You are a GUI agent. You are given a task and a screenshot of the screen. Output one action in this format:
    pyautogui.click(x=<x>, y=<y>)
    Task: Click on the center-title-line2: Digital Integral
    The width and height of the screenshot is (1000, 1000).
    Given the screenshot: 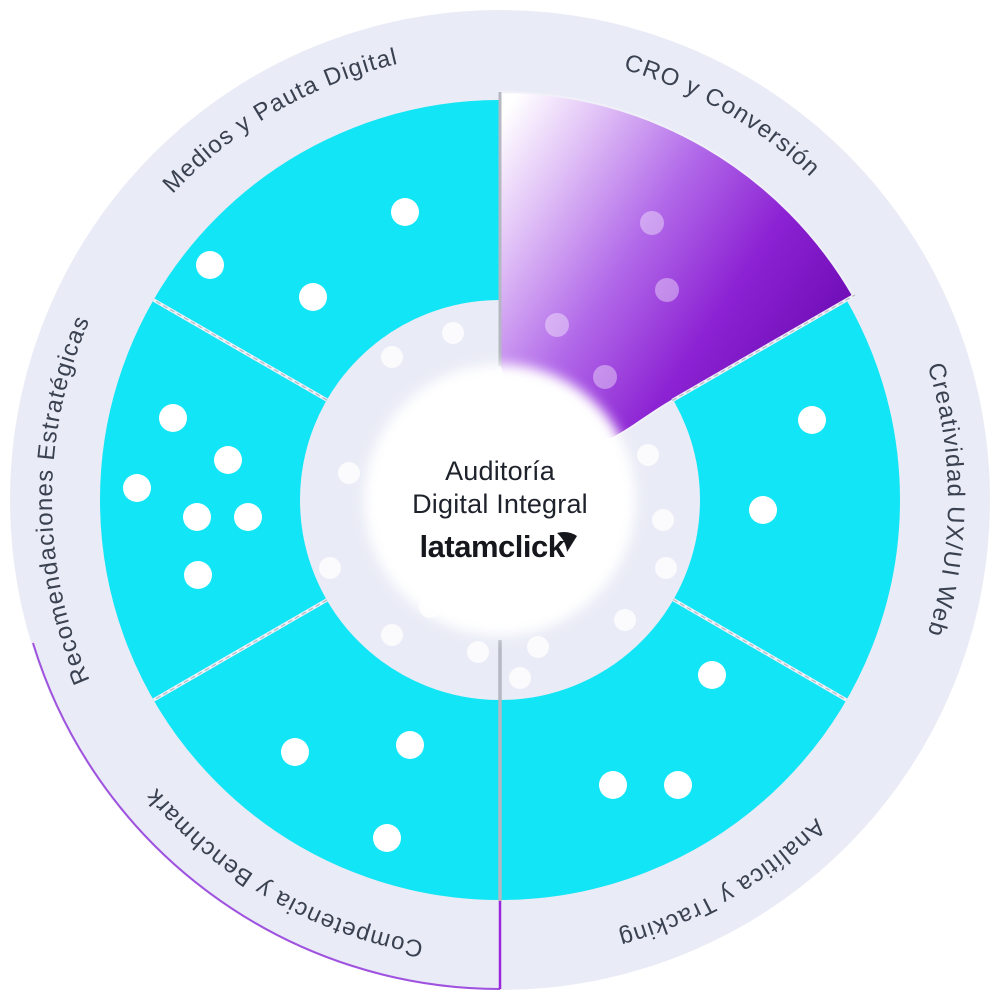 What is the action you would take?
    pyautogui.click(x=500, y=504)
    